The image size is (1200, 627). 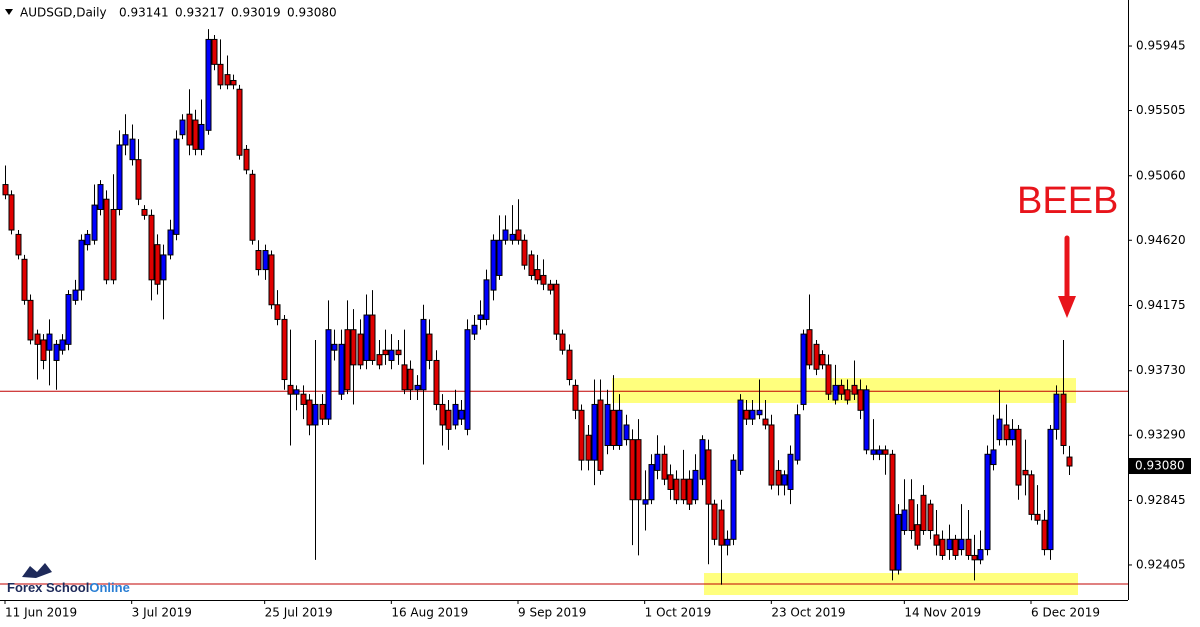 I want to click on x-tick-label: 16 Aug 2019, so click(x=429, y=613).